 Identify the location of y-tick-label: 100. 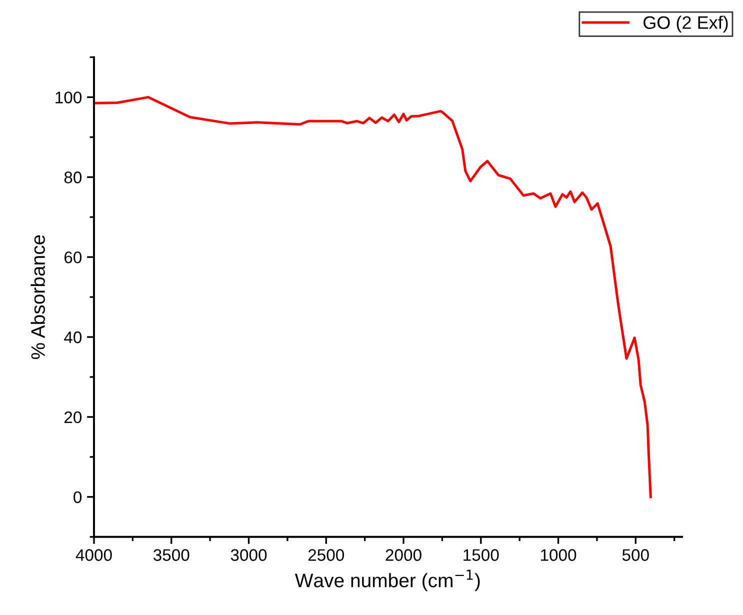
(69, 98).